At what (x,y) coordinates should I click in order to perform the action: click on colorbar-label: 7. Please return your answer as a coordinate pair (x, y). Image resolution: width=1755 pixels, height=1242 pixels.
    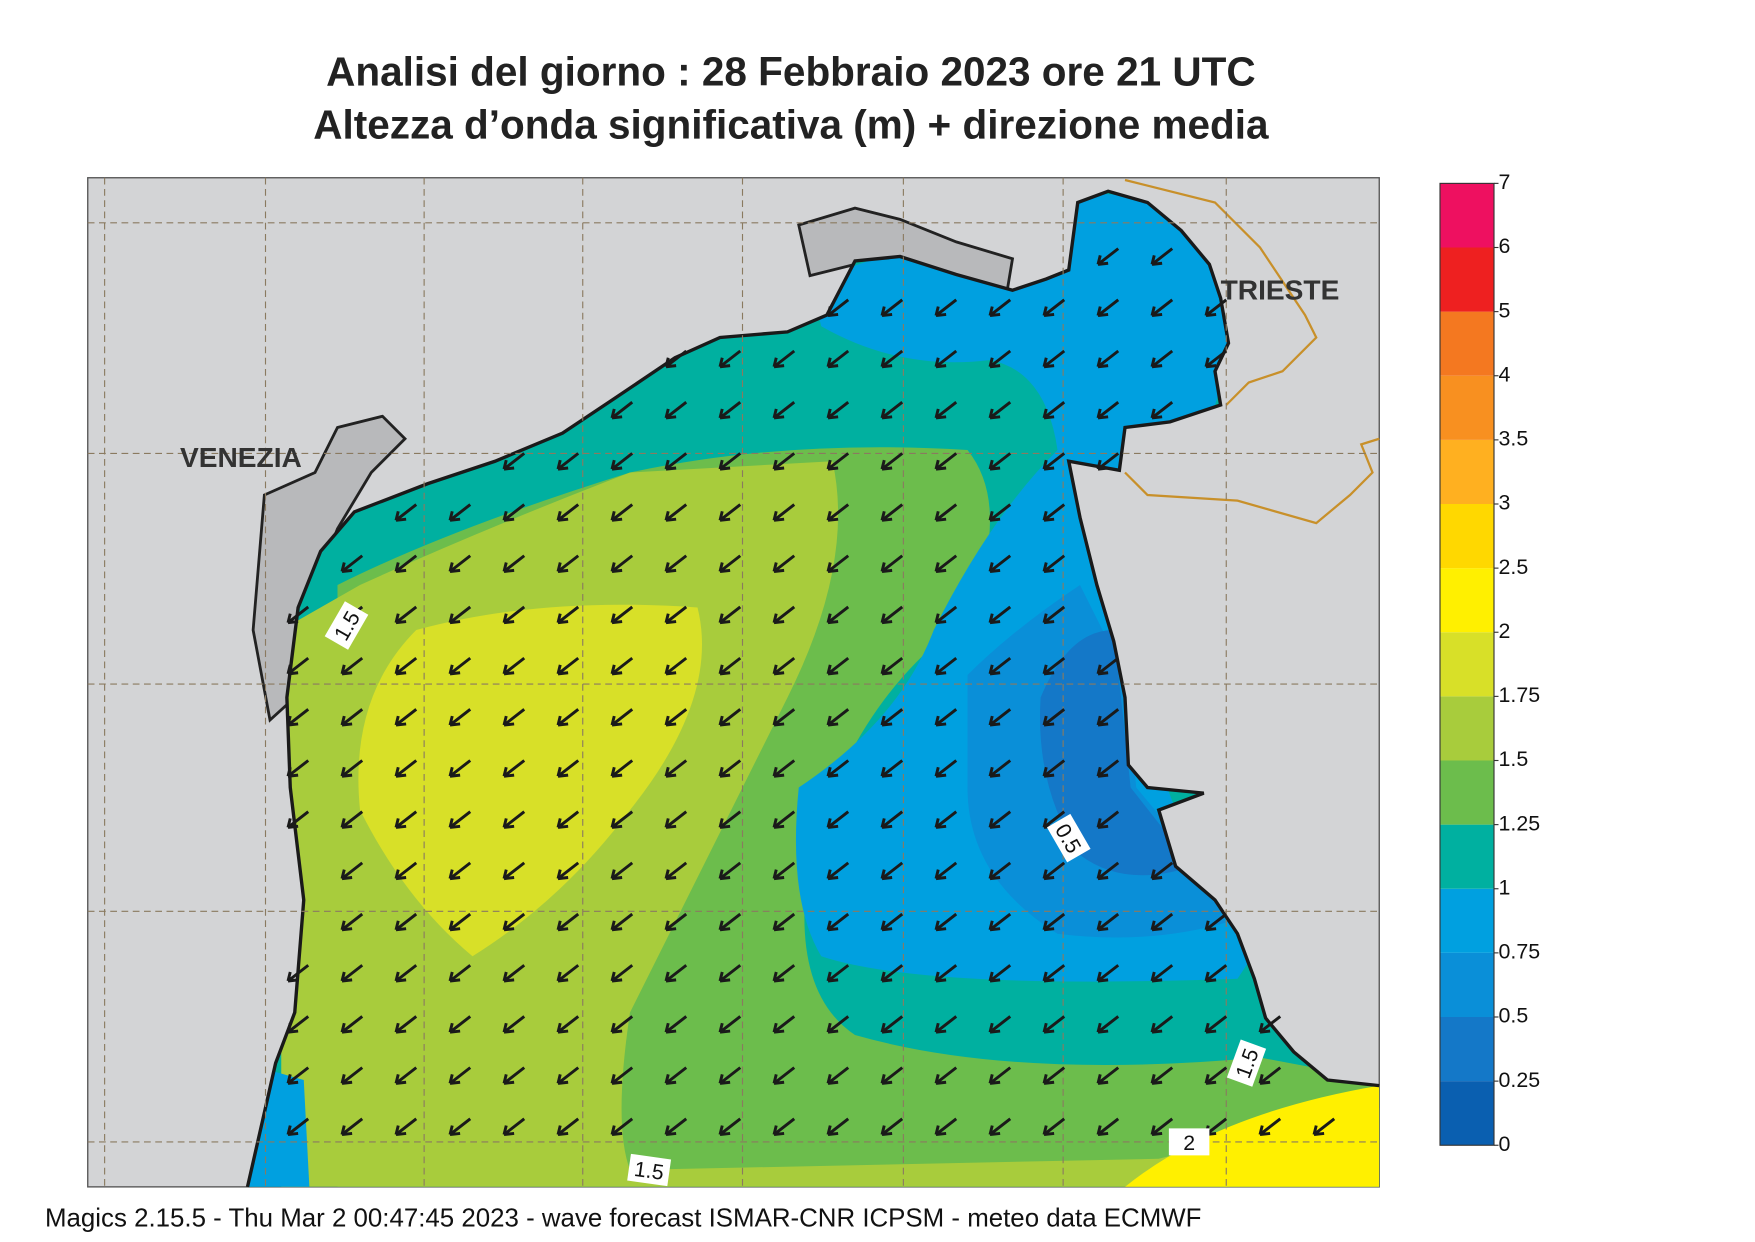
    Looking at the image, I should click on (1505, 182).